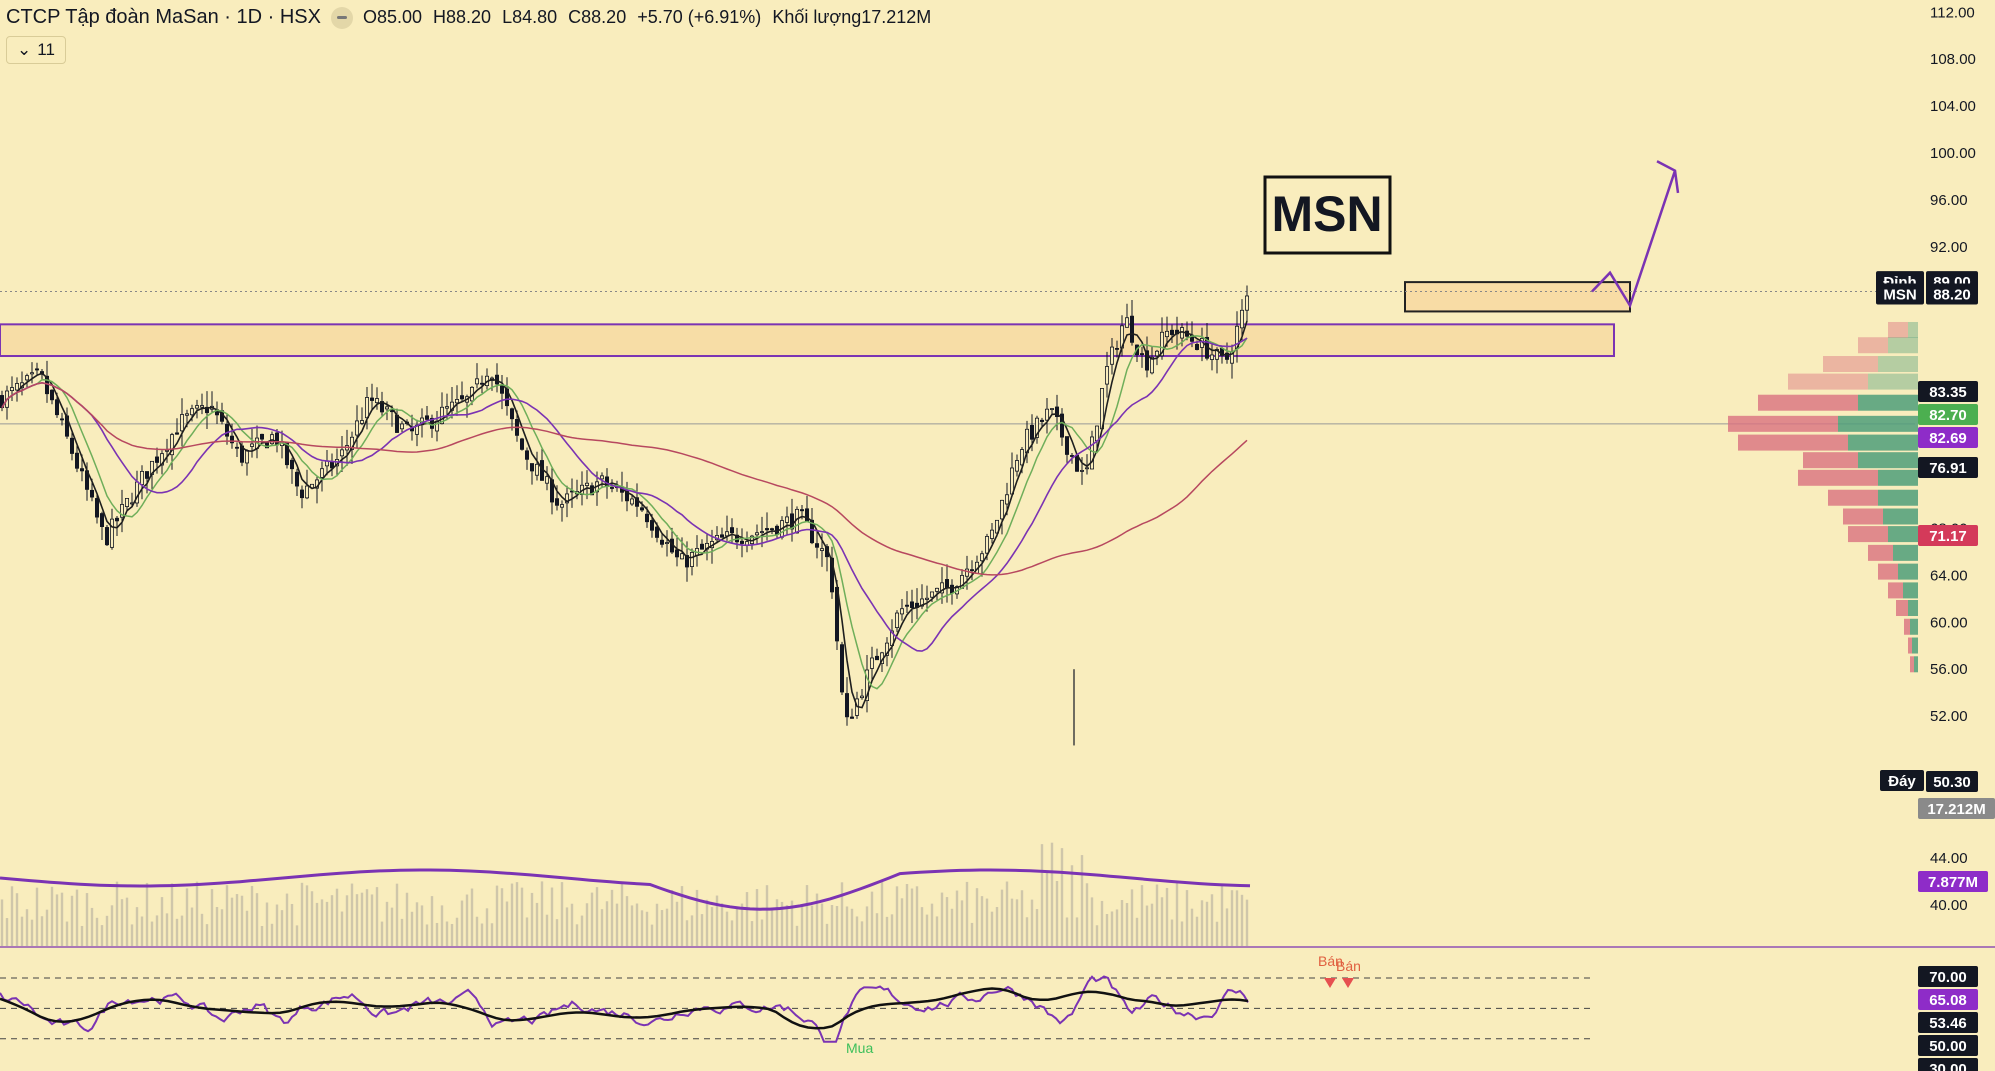 The height and width of the screenshot is (1071, 1995). I want to click on logo-box, so click(1327, 215).